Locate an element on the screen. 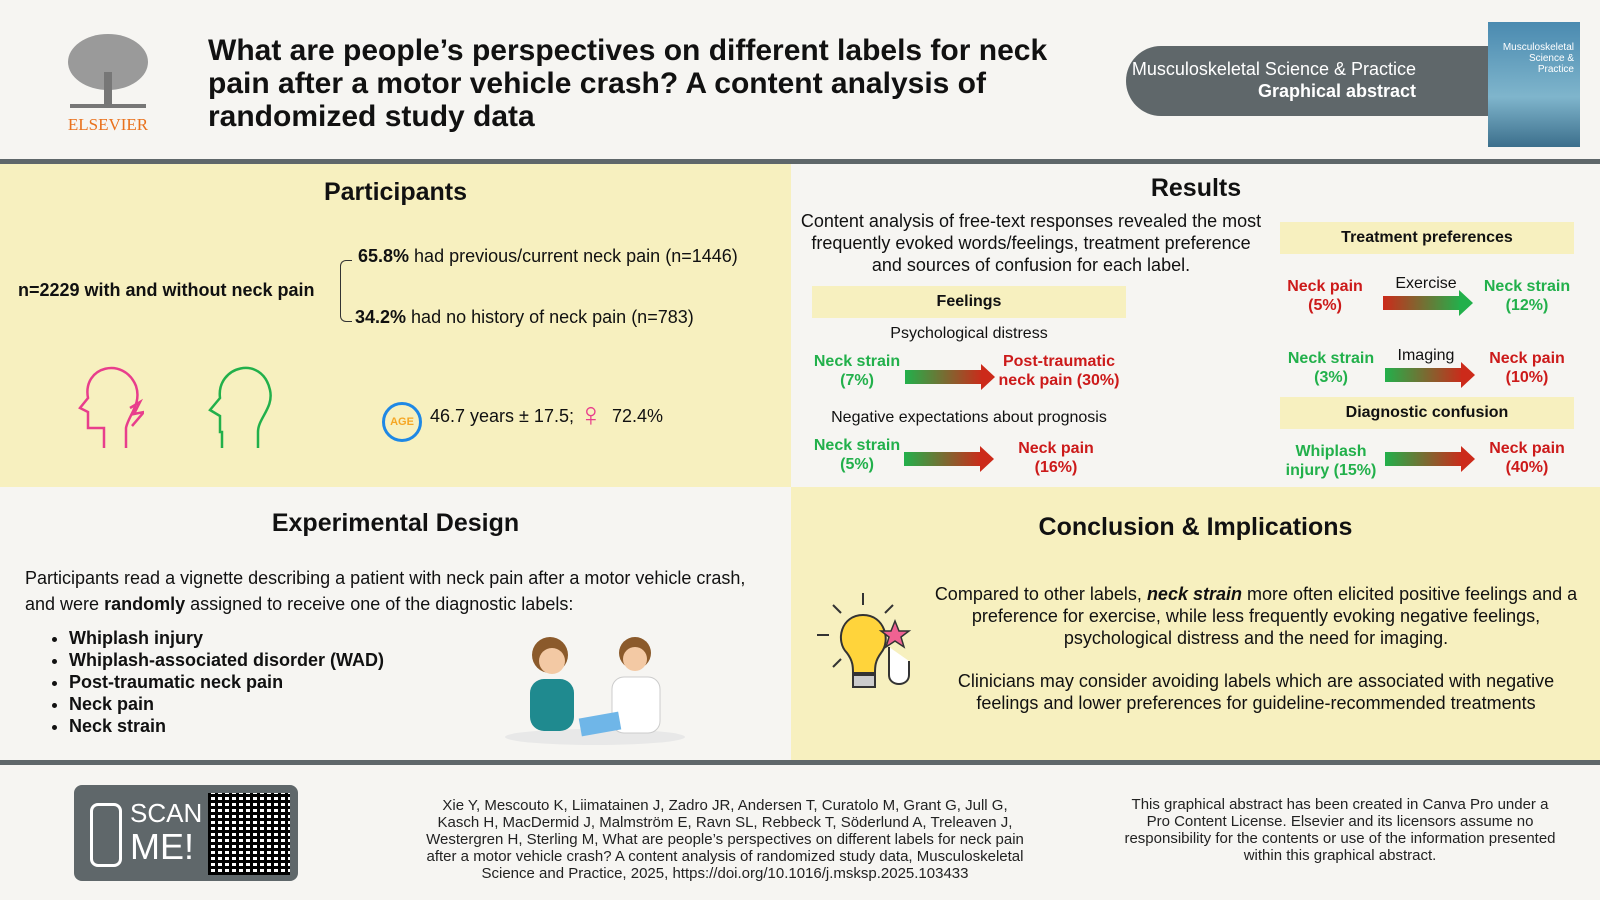 Image resolution: width=1600 pixels, height=900 pixels. feelings-a-from: Neck strain (7%) is located at coordinates (857, 371).